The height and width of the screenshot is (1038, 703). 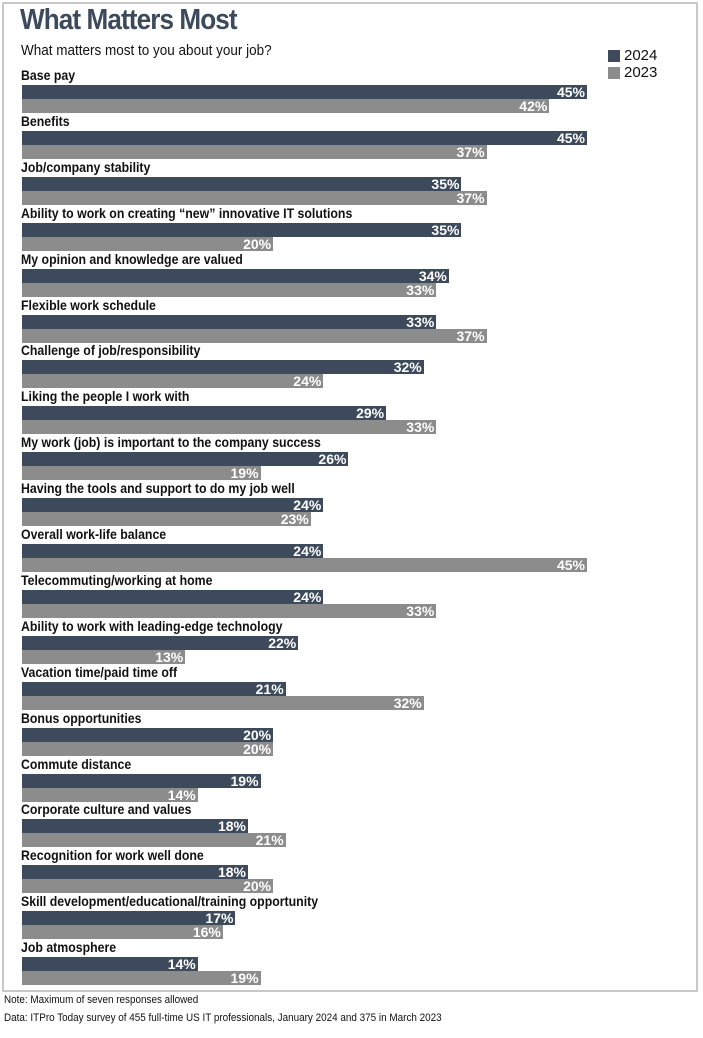 What do you see at coordinates (106, 809) in the screenshot?
I see `category-label: Corporate culture and values` at bounding box center [106, 809].